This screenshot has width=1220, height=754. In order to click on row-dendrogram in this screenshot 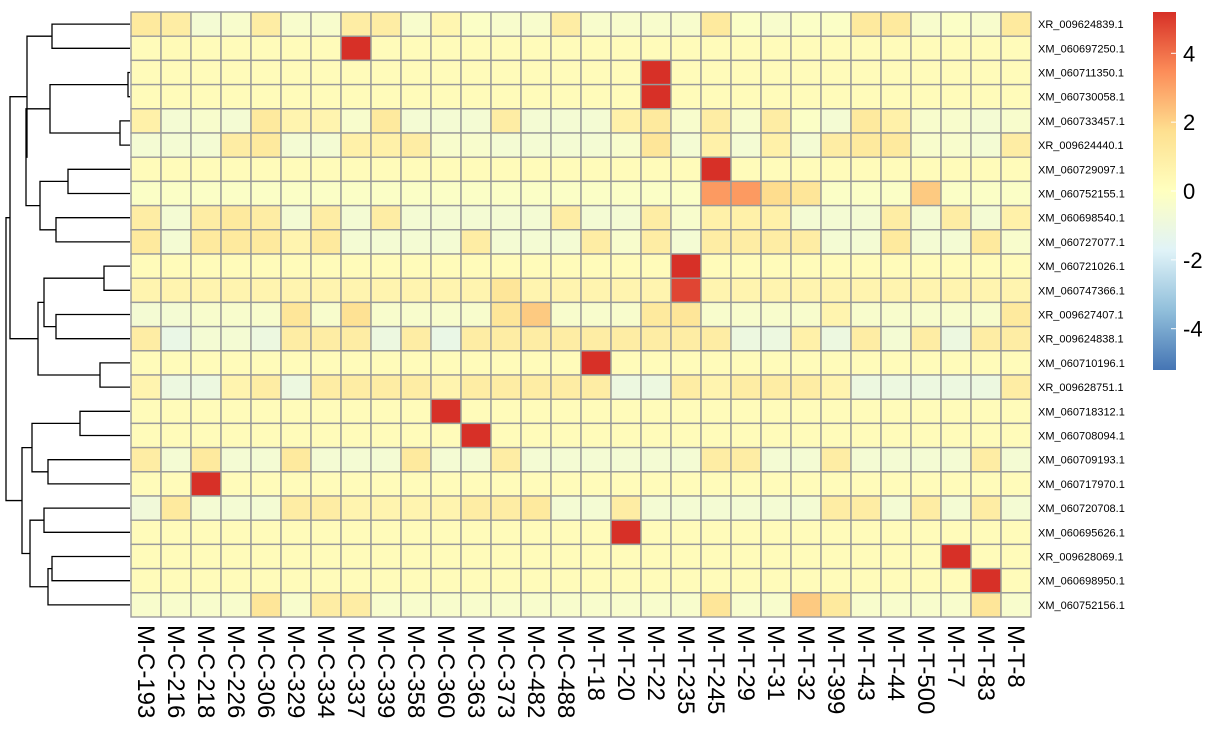, I will do `click(67, 314)`.